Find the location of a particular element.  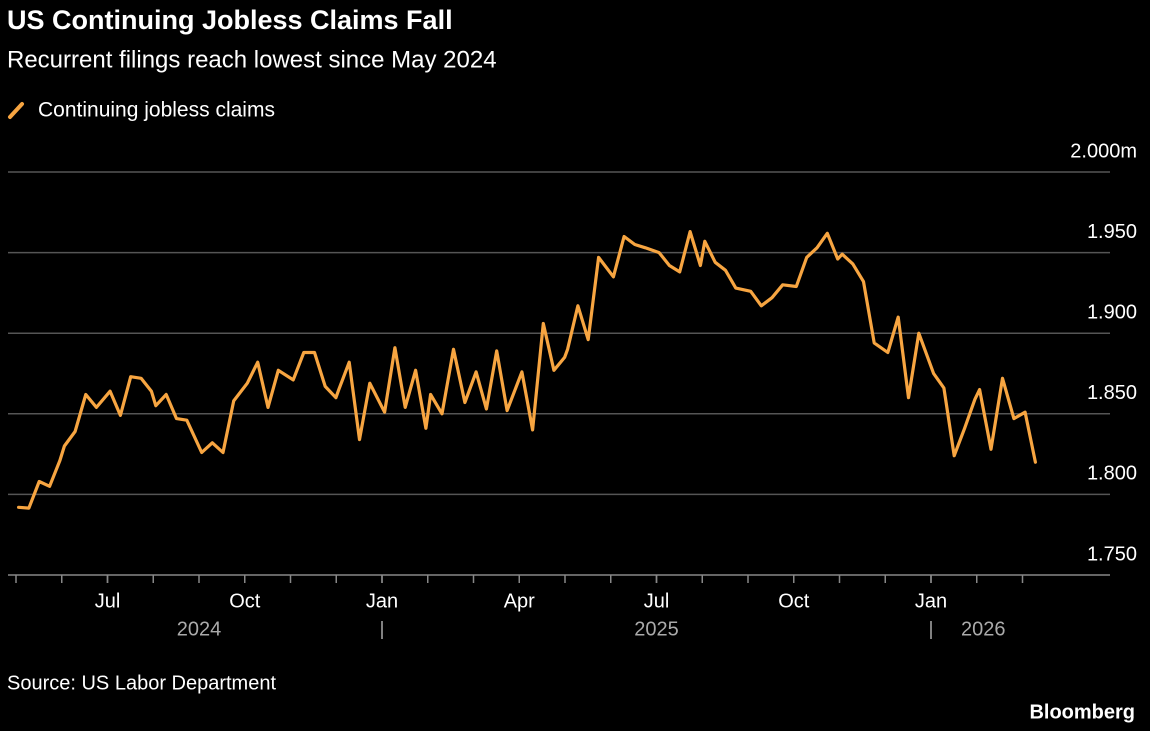

source: Source: US Labor Department is located at coordinates (141, 683).